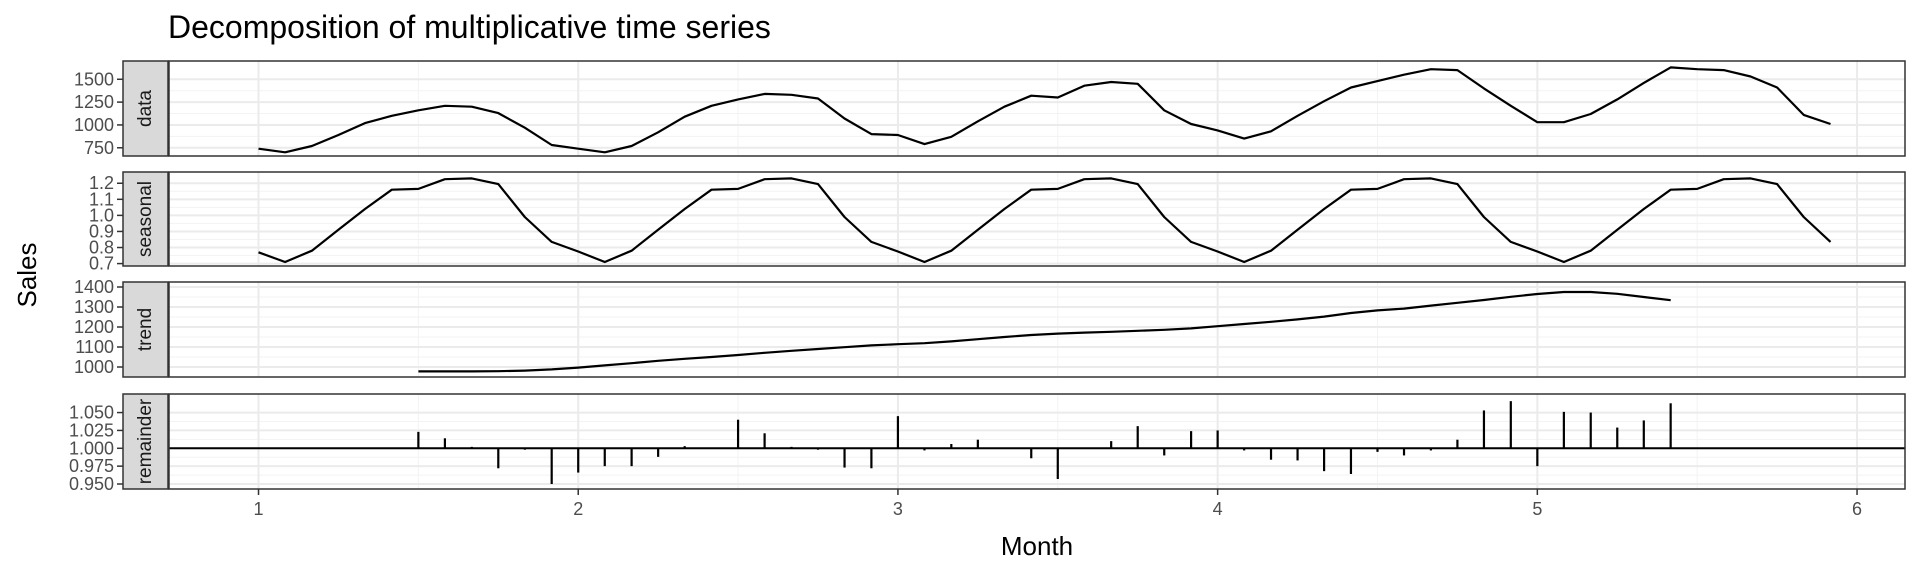  Describe the element at coordinates (91, 484) in the screenshot. I see `y-tick-label: 0.950` at that location.